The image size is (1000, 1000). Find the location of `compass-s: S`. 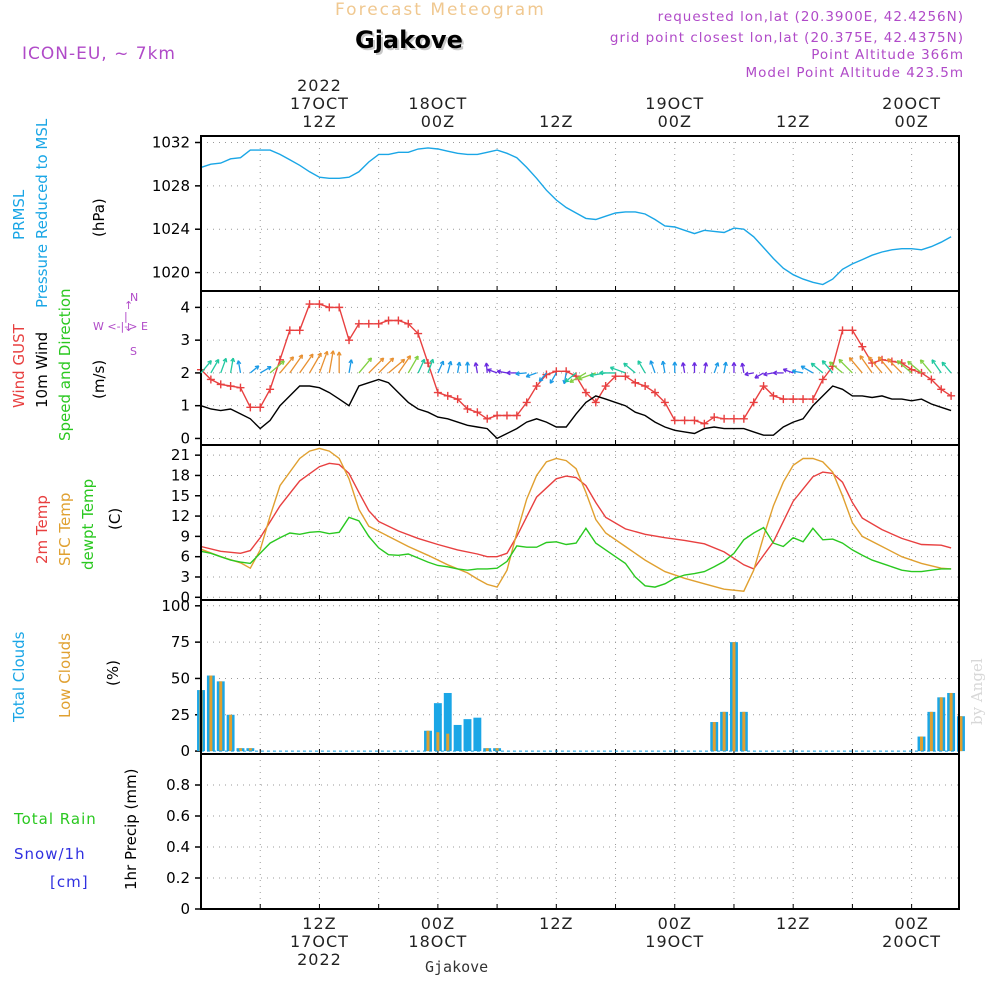

compass-s: S is located at coordinates (133, 351).